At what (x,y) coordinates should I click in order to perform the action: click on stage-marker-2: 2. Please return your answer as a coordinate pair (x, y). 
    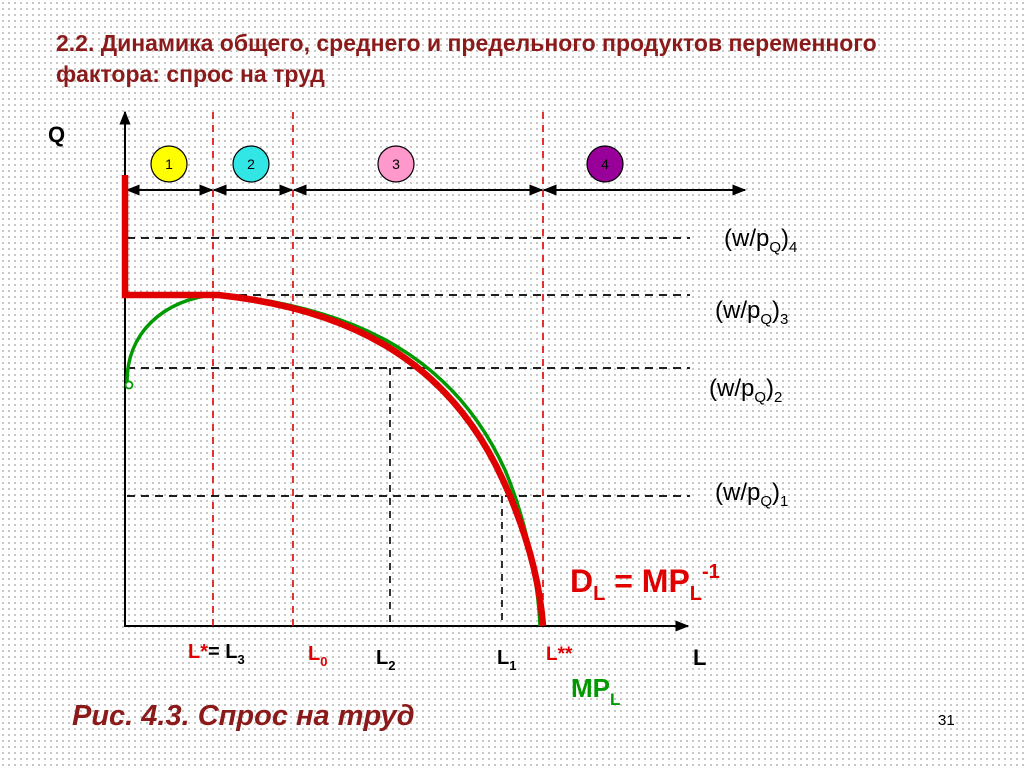
    Looking at the image, I should click on (251, 164).